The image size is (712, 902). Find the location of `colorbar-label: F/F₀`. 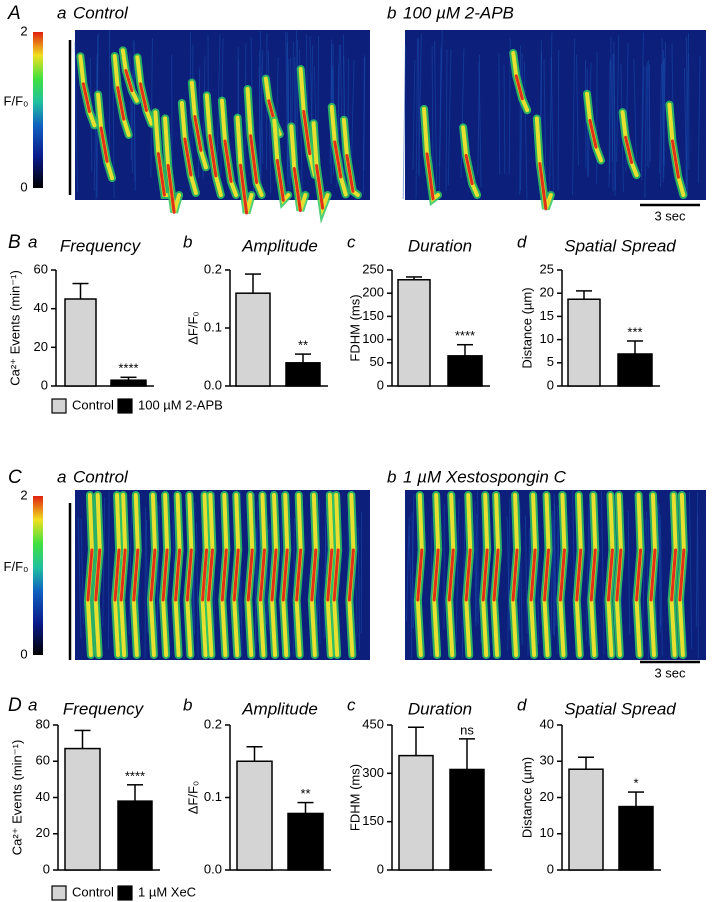

colorbar-label: F/F₀ is located at coordinates (16, 100).